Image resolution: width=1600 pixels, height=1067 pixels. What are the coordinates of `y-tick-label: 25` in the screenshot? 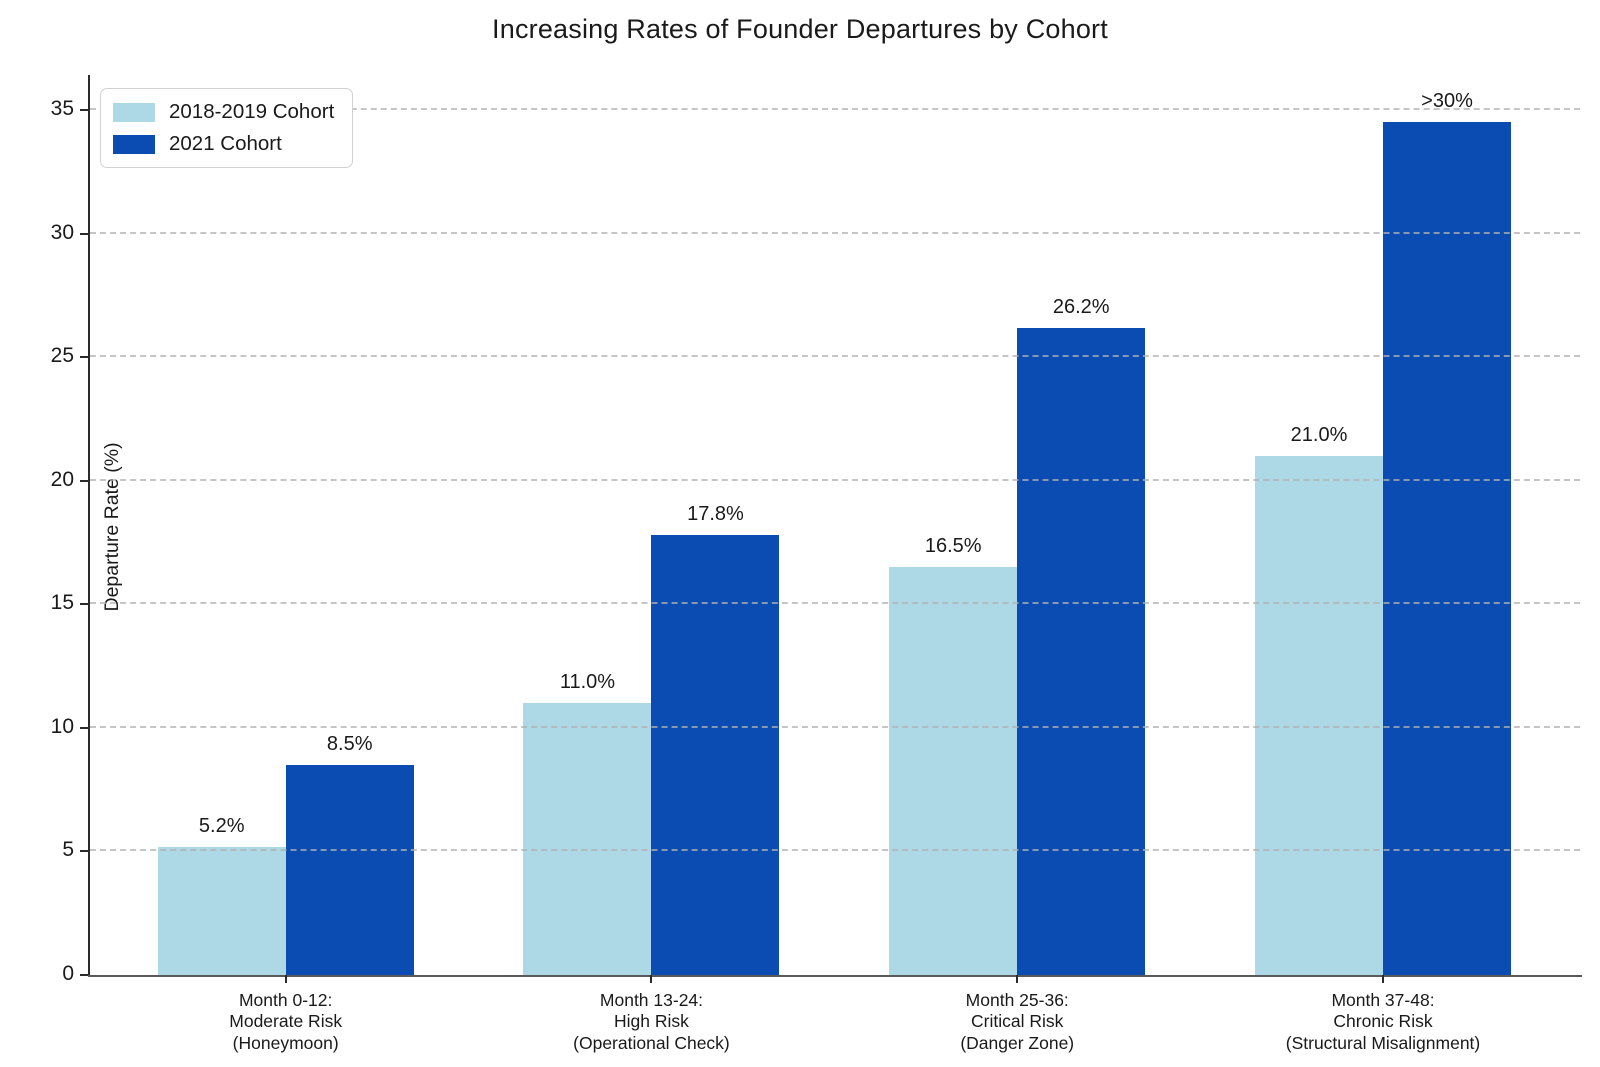 It's located at (62, 356).